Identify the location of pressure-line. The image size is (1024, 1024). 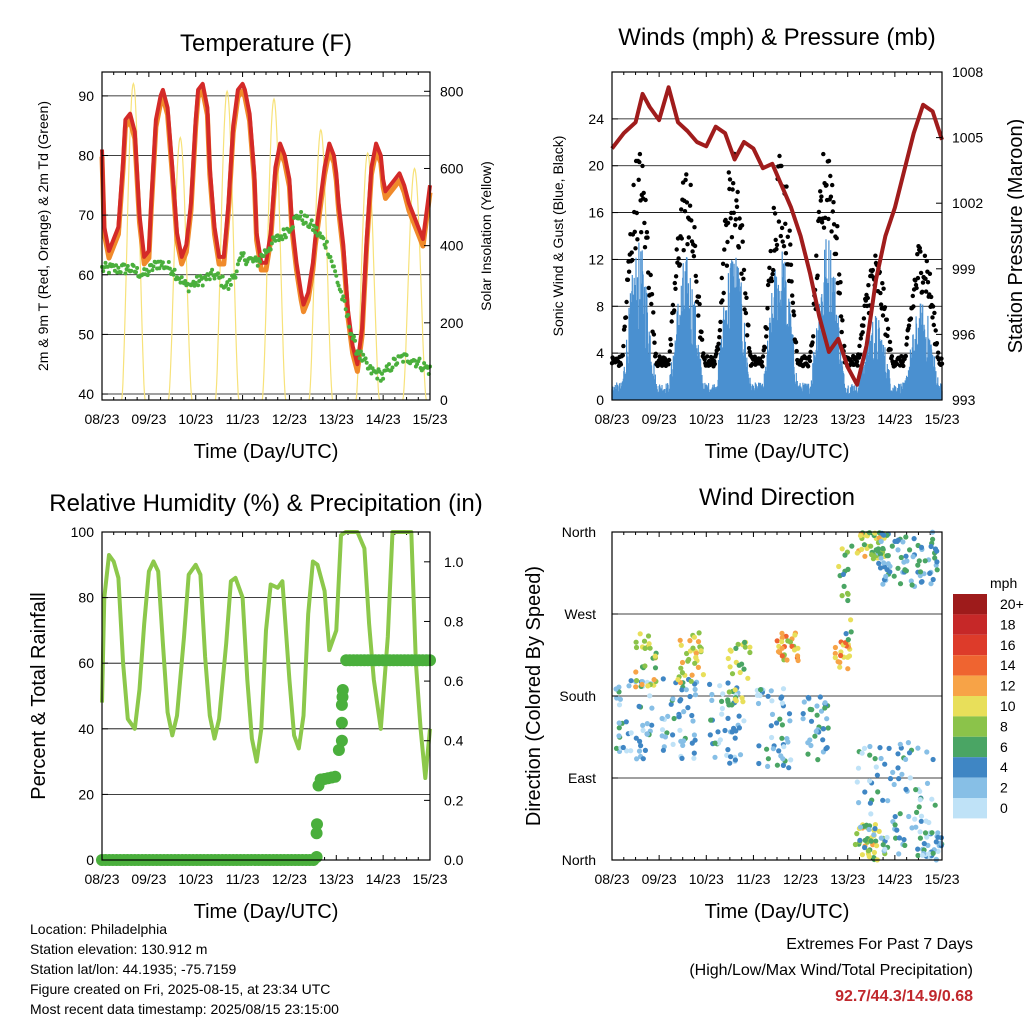
(777, 236).